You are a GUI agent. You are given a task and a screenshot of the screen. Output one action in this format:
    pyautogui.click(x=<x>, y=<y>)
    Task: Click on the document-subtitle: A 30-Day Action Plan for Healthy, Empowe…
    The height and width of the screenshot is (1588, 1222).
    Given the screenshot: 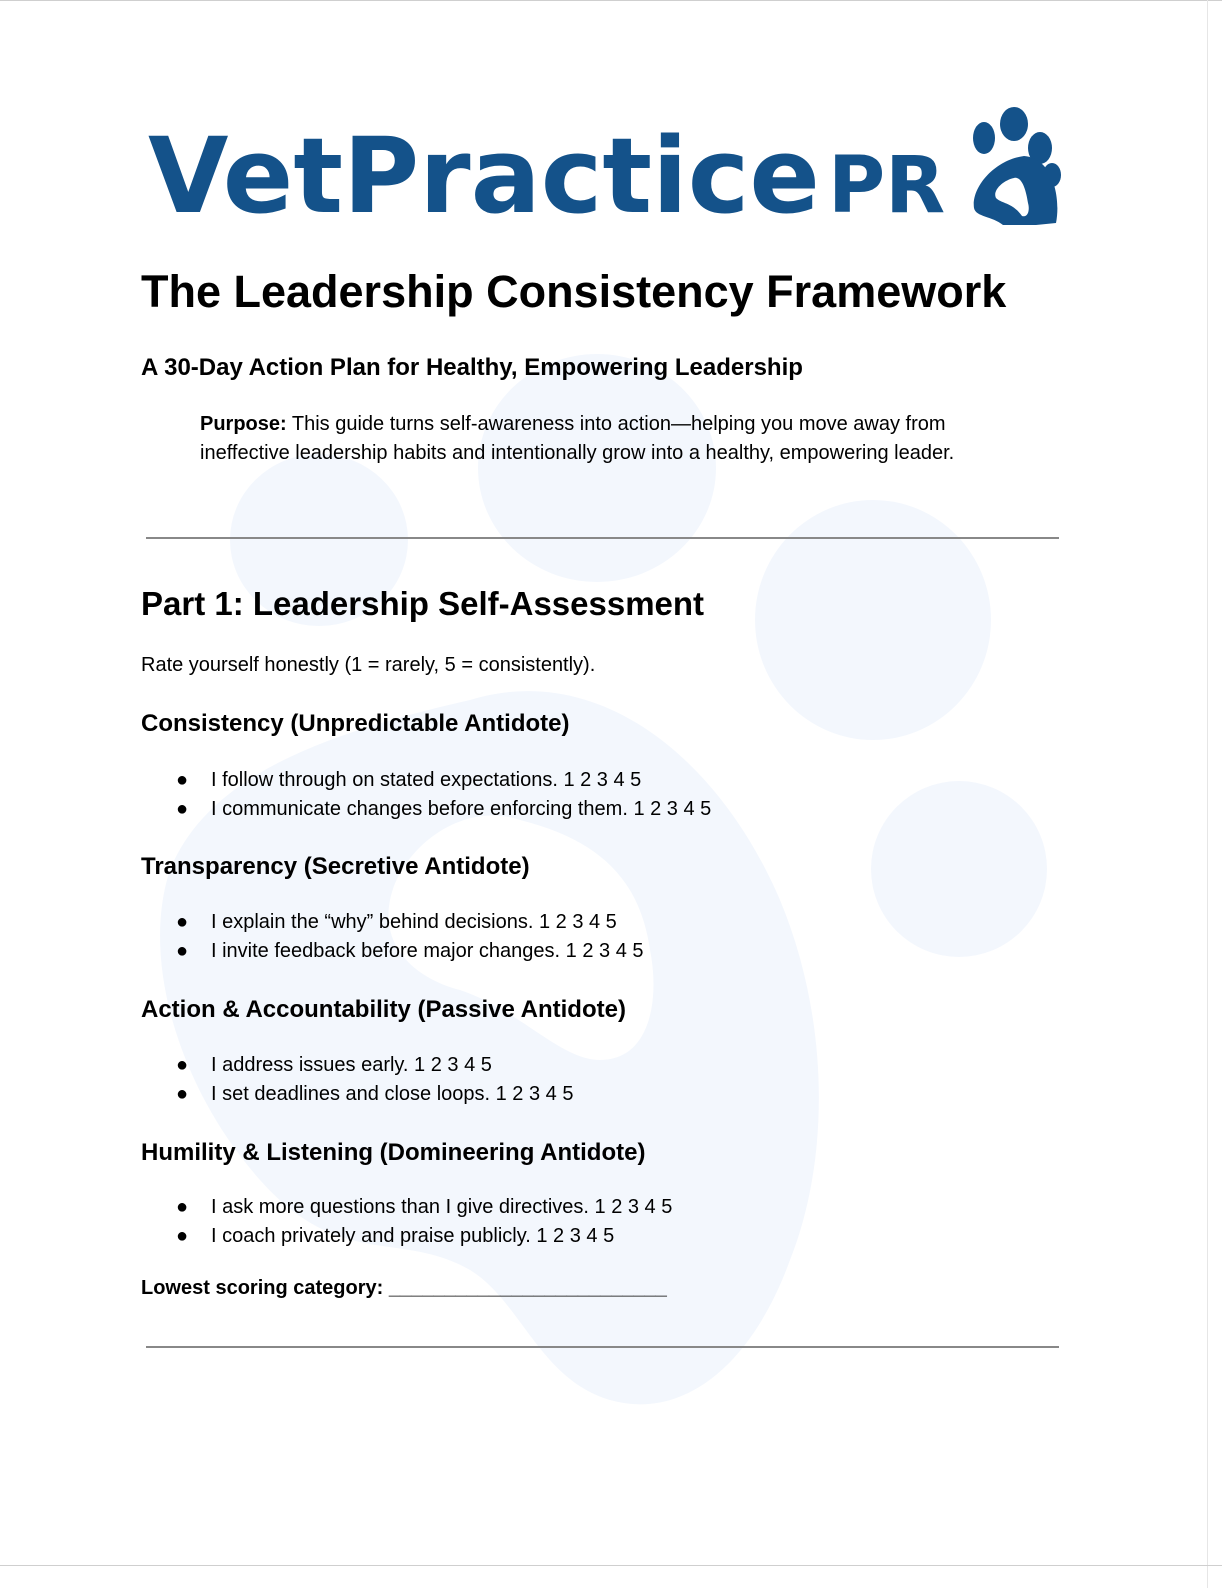 What is the action you would take?
    pyautogui.click(x=472, y=367)
    